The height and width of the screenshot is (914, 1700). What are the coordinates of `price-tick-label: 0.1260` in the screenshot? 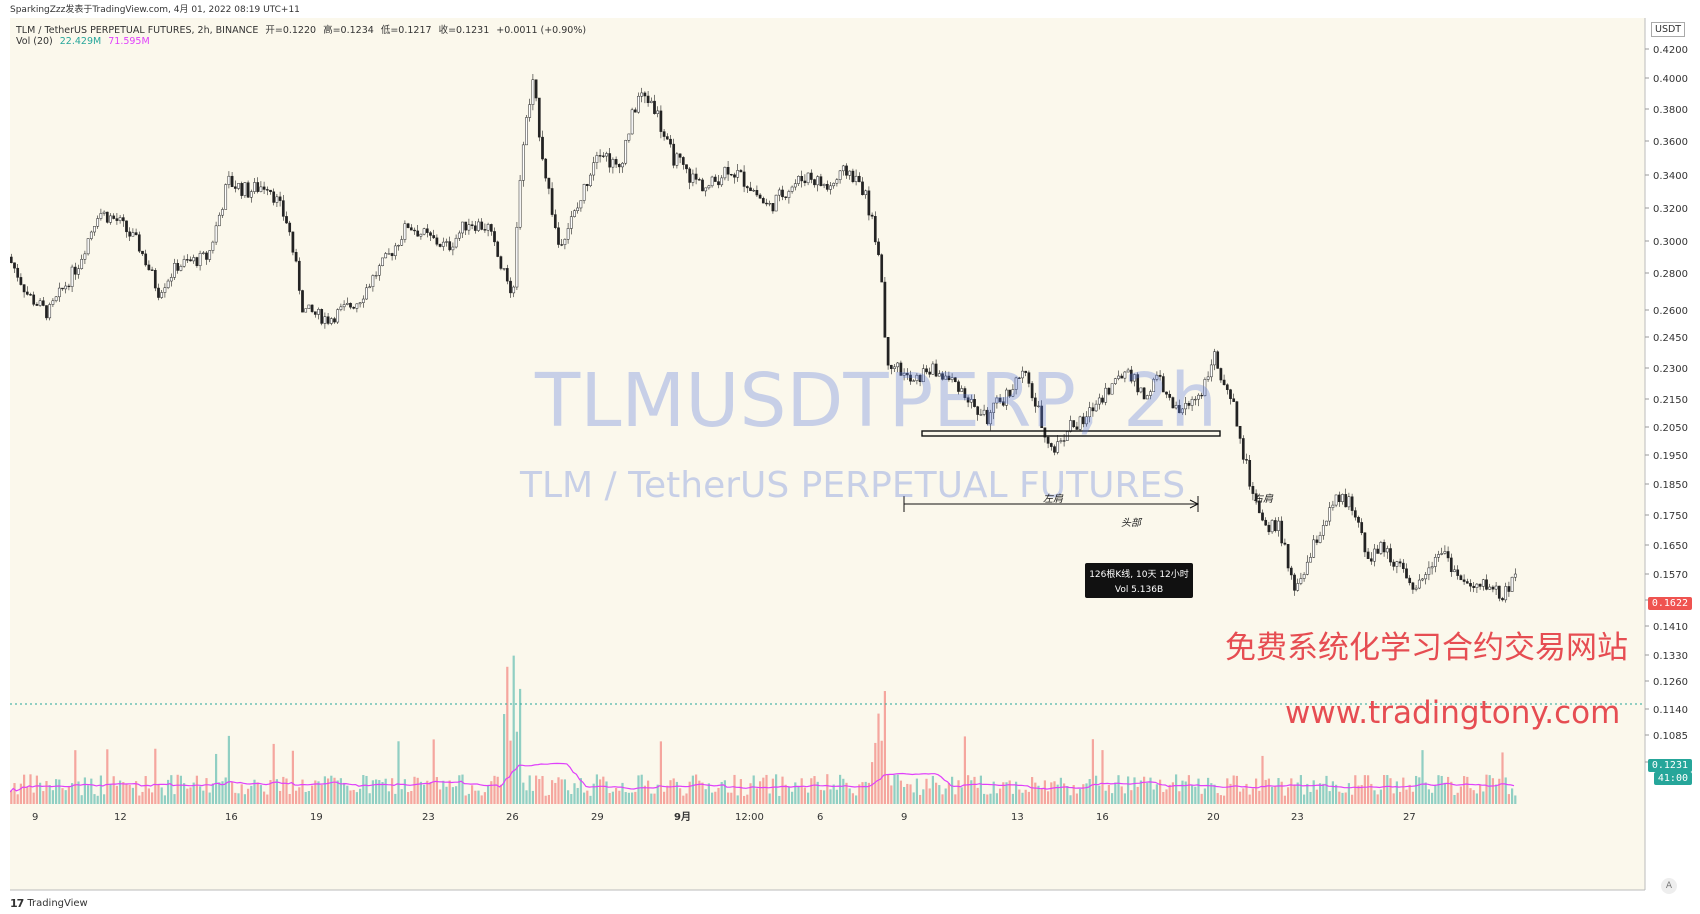 It's located at (1670, 682).